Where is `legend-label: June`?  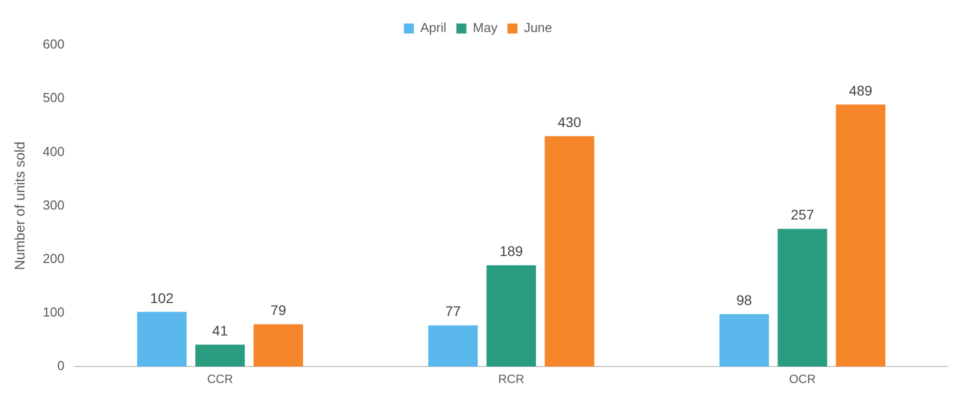 legend-label: June is located at coordinates (538, 28).